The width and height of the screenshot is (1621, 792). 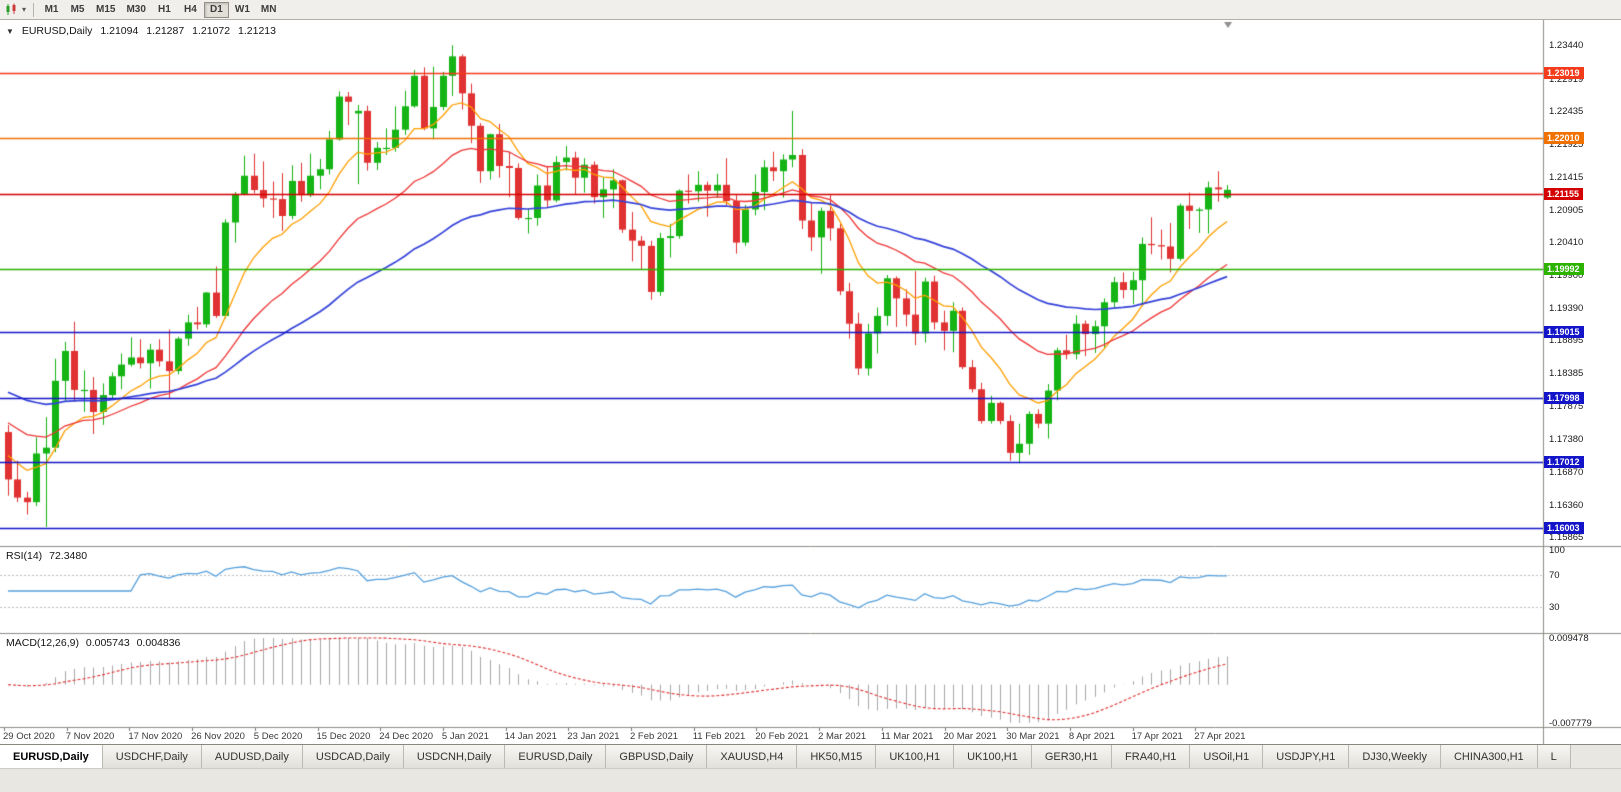 I want to click on tab-label: FRA40,H1, so click(x=1151, y=756).